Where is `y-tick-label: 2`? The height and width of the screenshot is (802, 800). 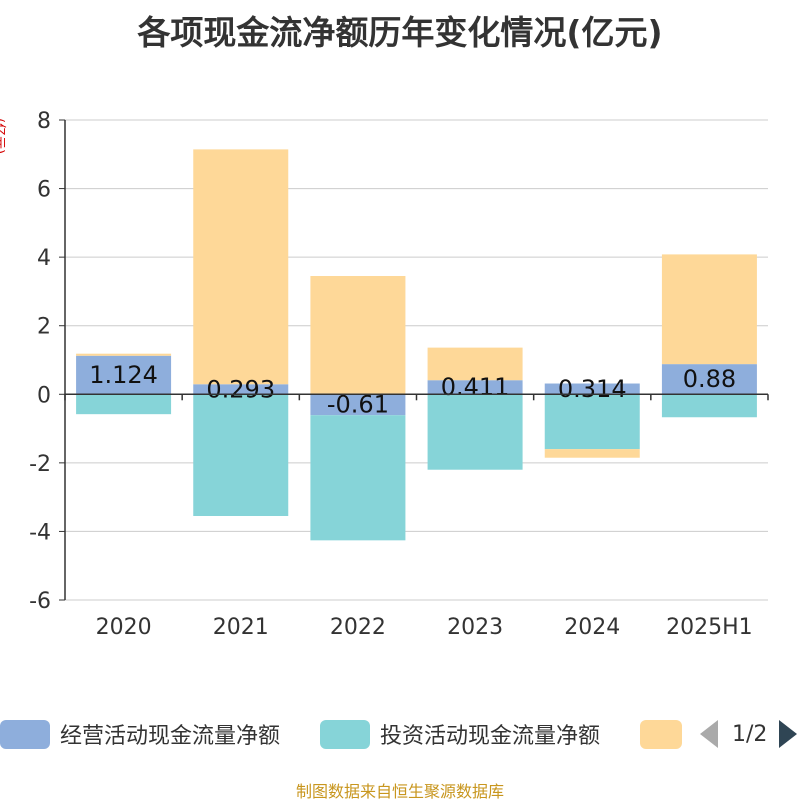
y-tick-label: 2 is located at coordinates (44, 327).